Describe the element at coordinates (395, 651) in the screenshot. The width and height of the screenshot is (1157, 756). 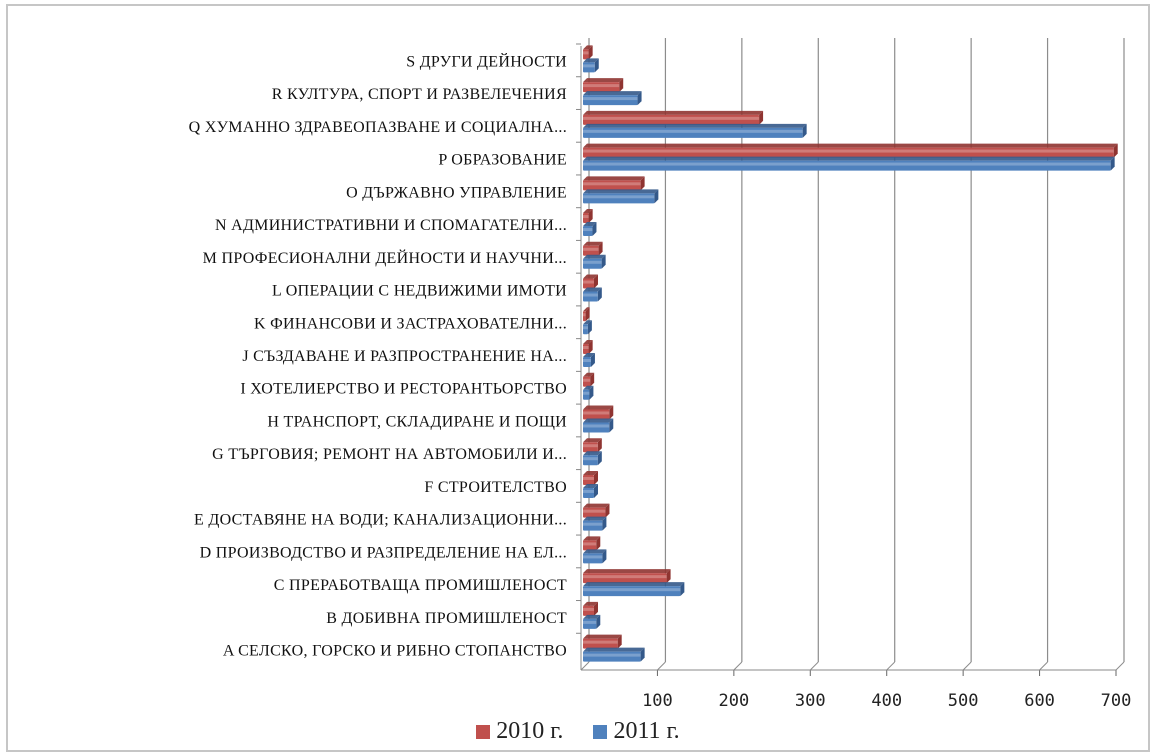
I see `category-label: A СЕЛСКО, ГОРСКО И РИБНО СТОПАНСТВО` at that location.